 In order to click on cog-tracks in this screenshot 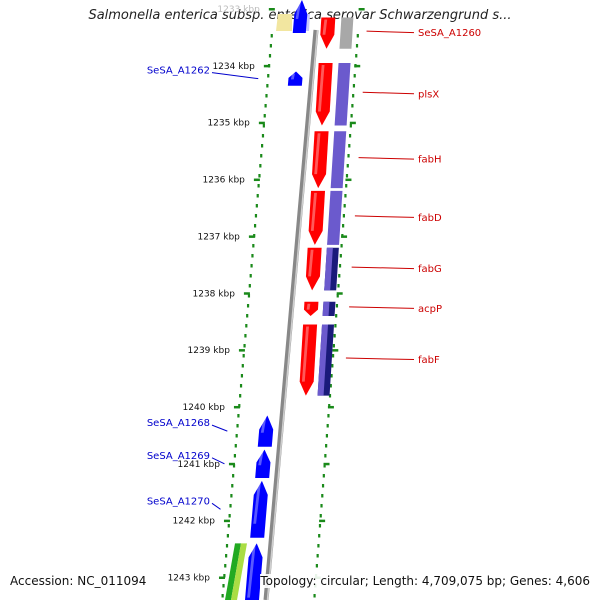, I will do `click(315, 205)`.